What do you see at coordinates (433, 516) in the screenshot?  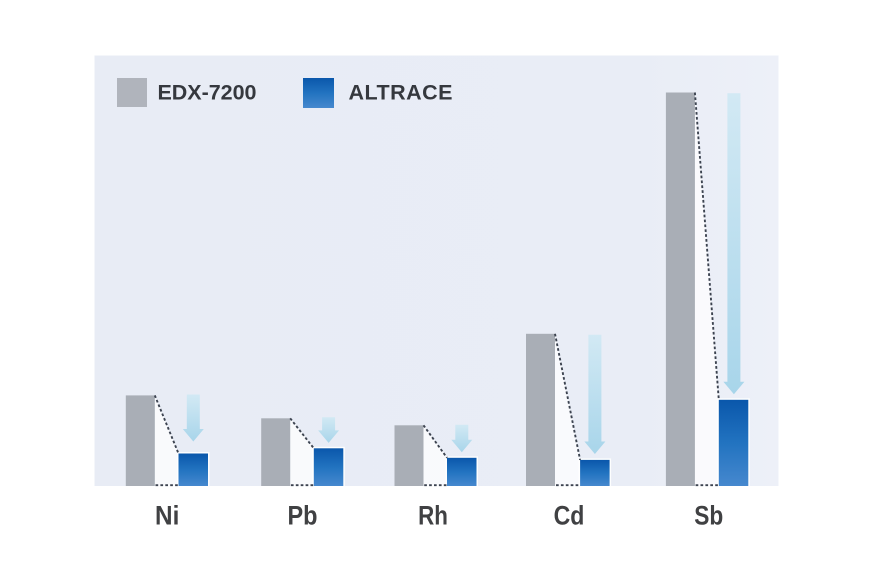 I see `svg-text: Rh` at bounding box center [433, 516].